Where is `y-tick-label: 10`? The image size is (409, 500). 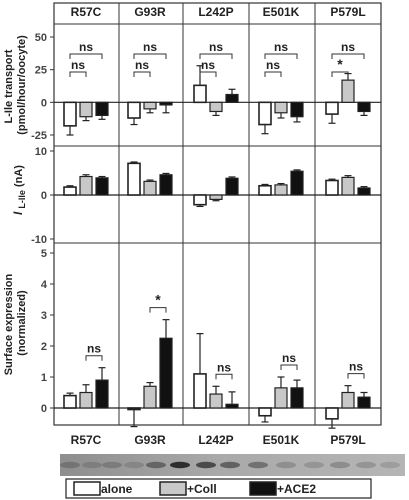 y-tick-label: 10 is located at coordinates (41, 152).